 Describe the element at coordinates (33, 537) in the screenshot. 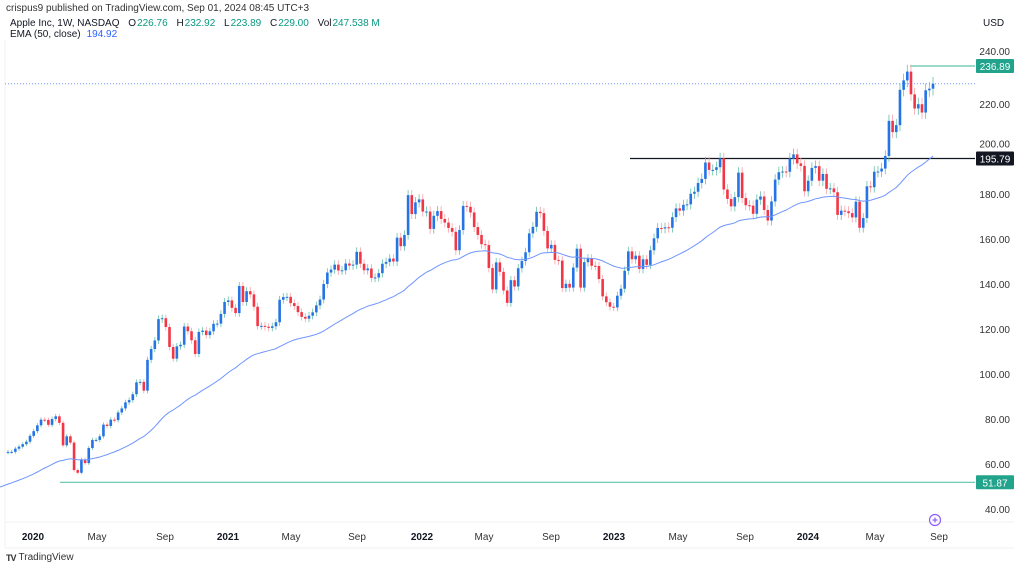

I see `time-tick-label: 2020` at that location.